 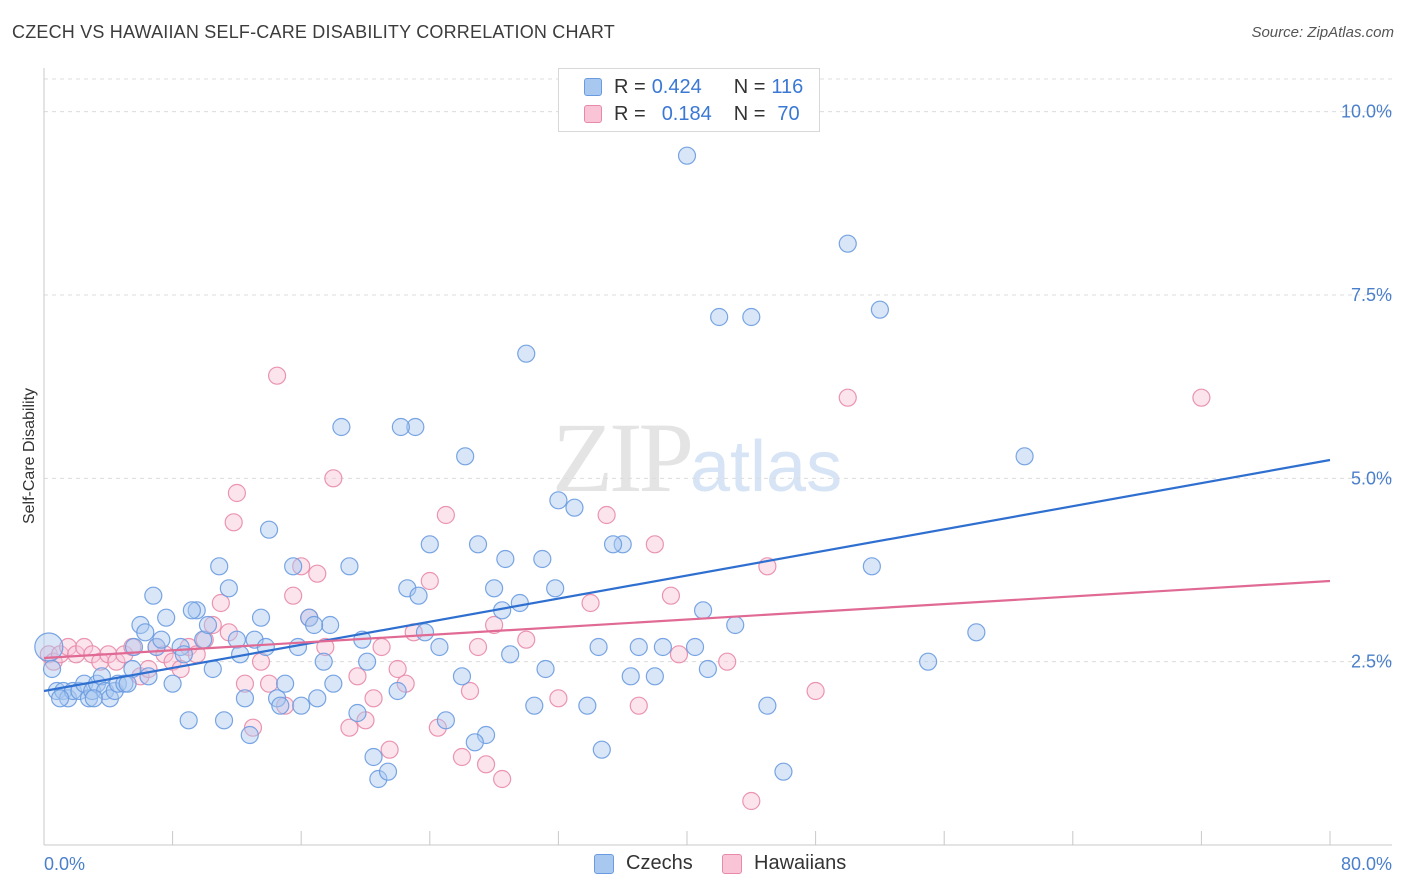 What do you see at coordinates (766, 467) in the screenshot?
I see `watermark-atlas: atlas` at bounding box center [766, 467].